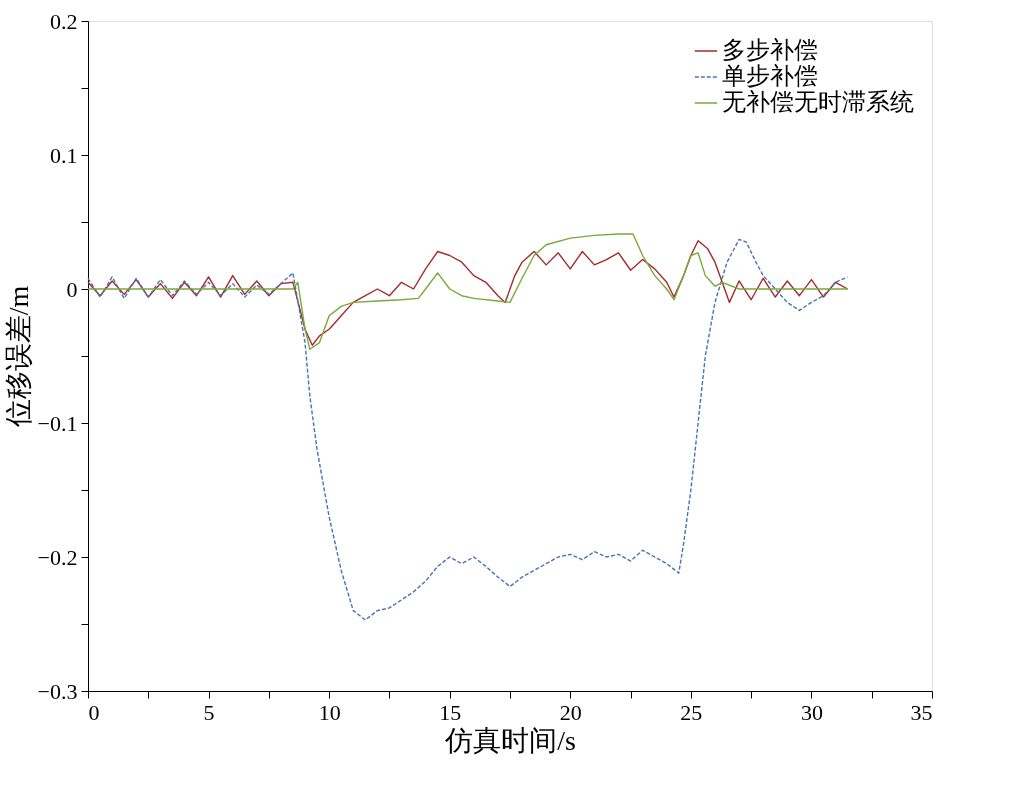  What do you see at coordinates (18, 356) in the screenshot?
I see `y-axis-title: 位移误差/m` at bounding box center [18, 356].